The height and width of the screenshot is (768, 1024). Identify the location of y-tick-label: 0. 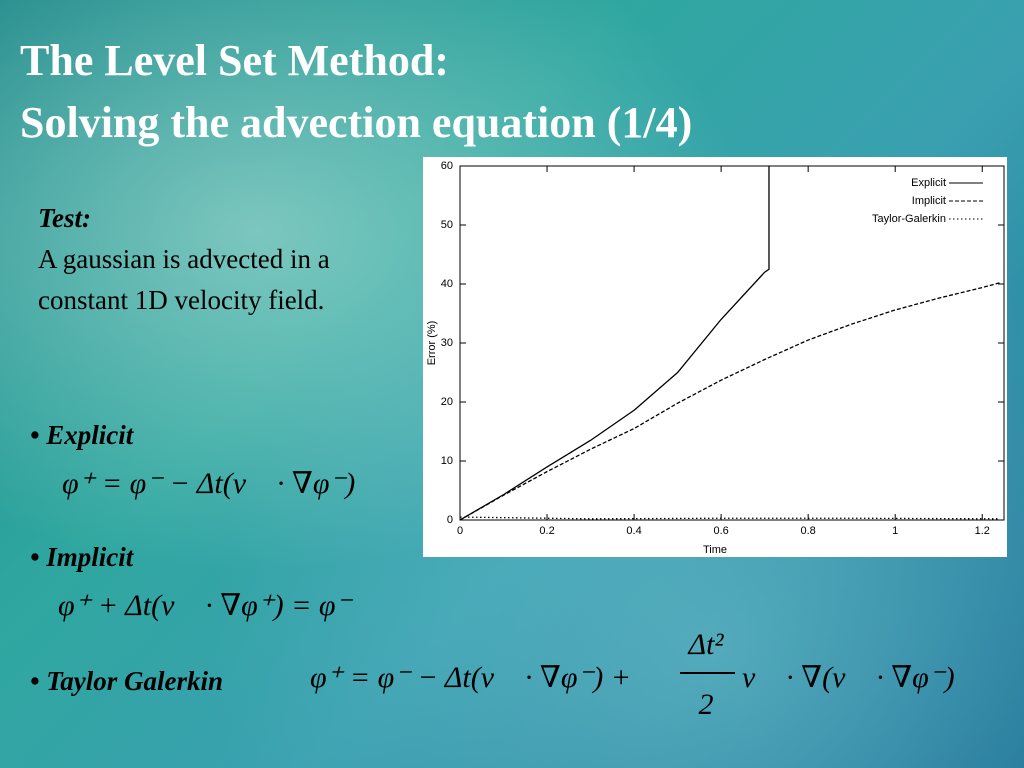
(450, 520).